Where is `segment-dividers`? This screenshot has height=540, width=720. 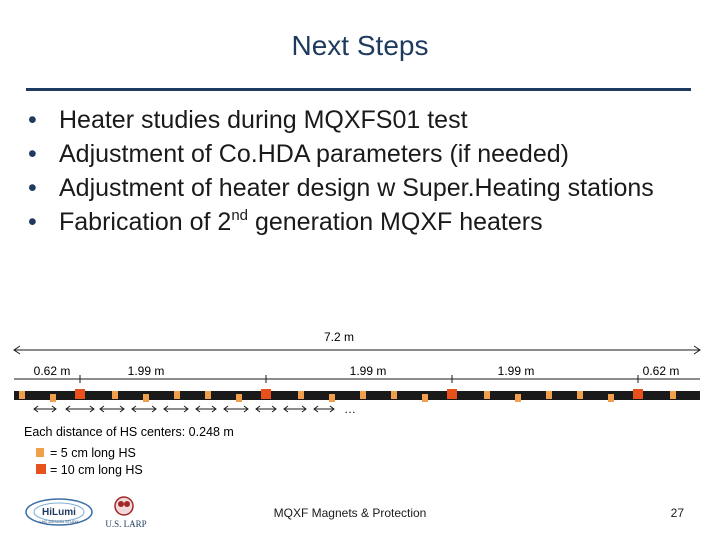
segment-dividers is located at coordinates (359, 379).